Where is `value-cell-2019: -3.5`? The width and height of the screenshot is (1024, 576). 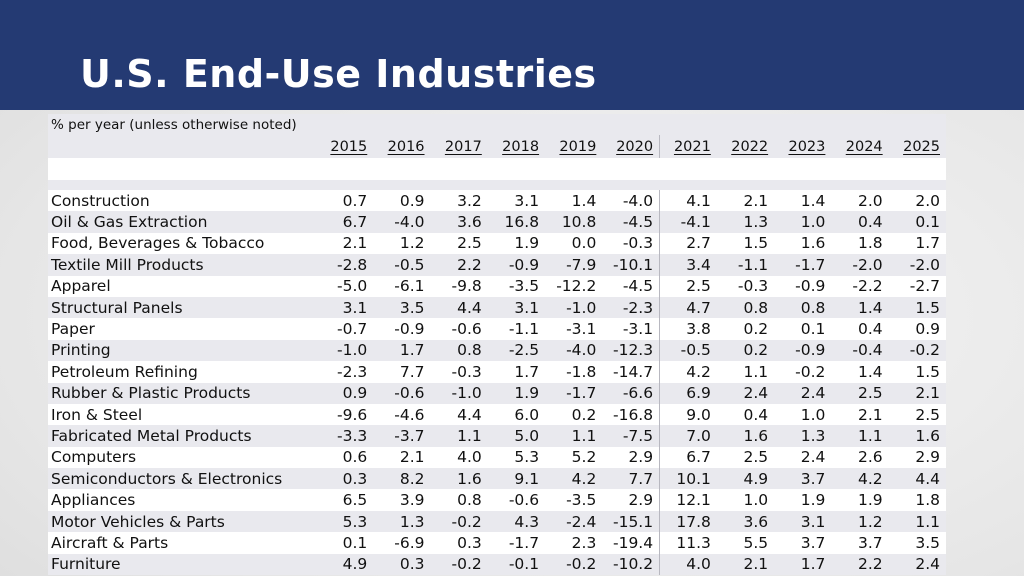
value-cell-2019: -3.5 is located at coordinates (574, 500).